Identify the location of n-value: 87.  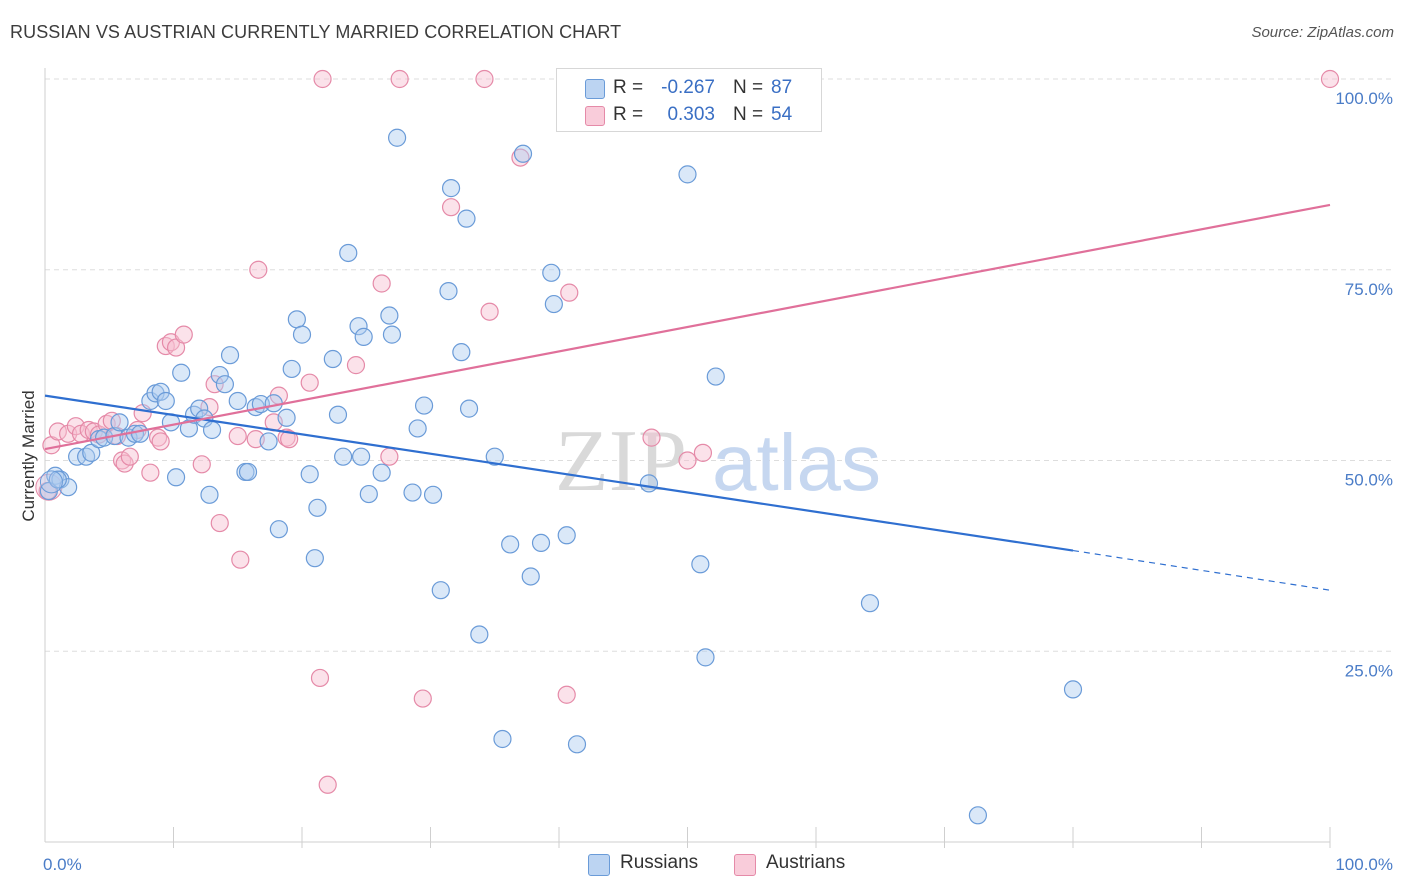
(782, 87).